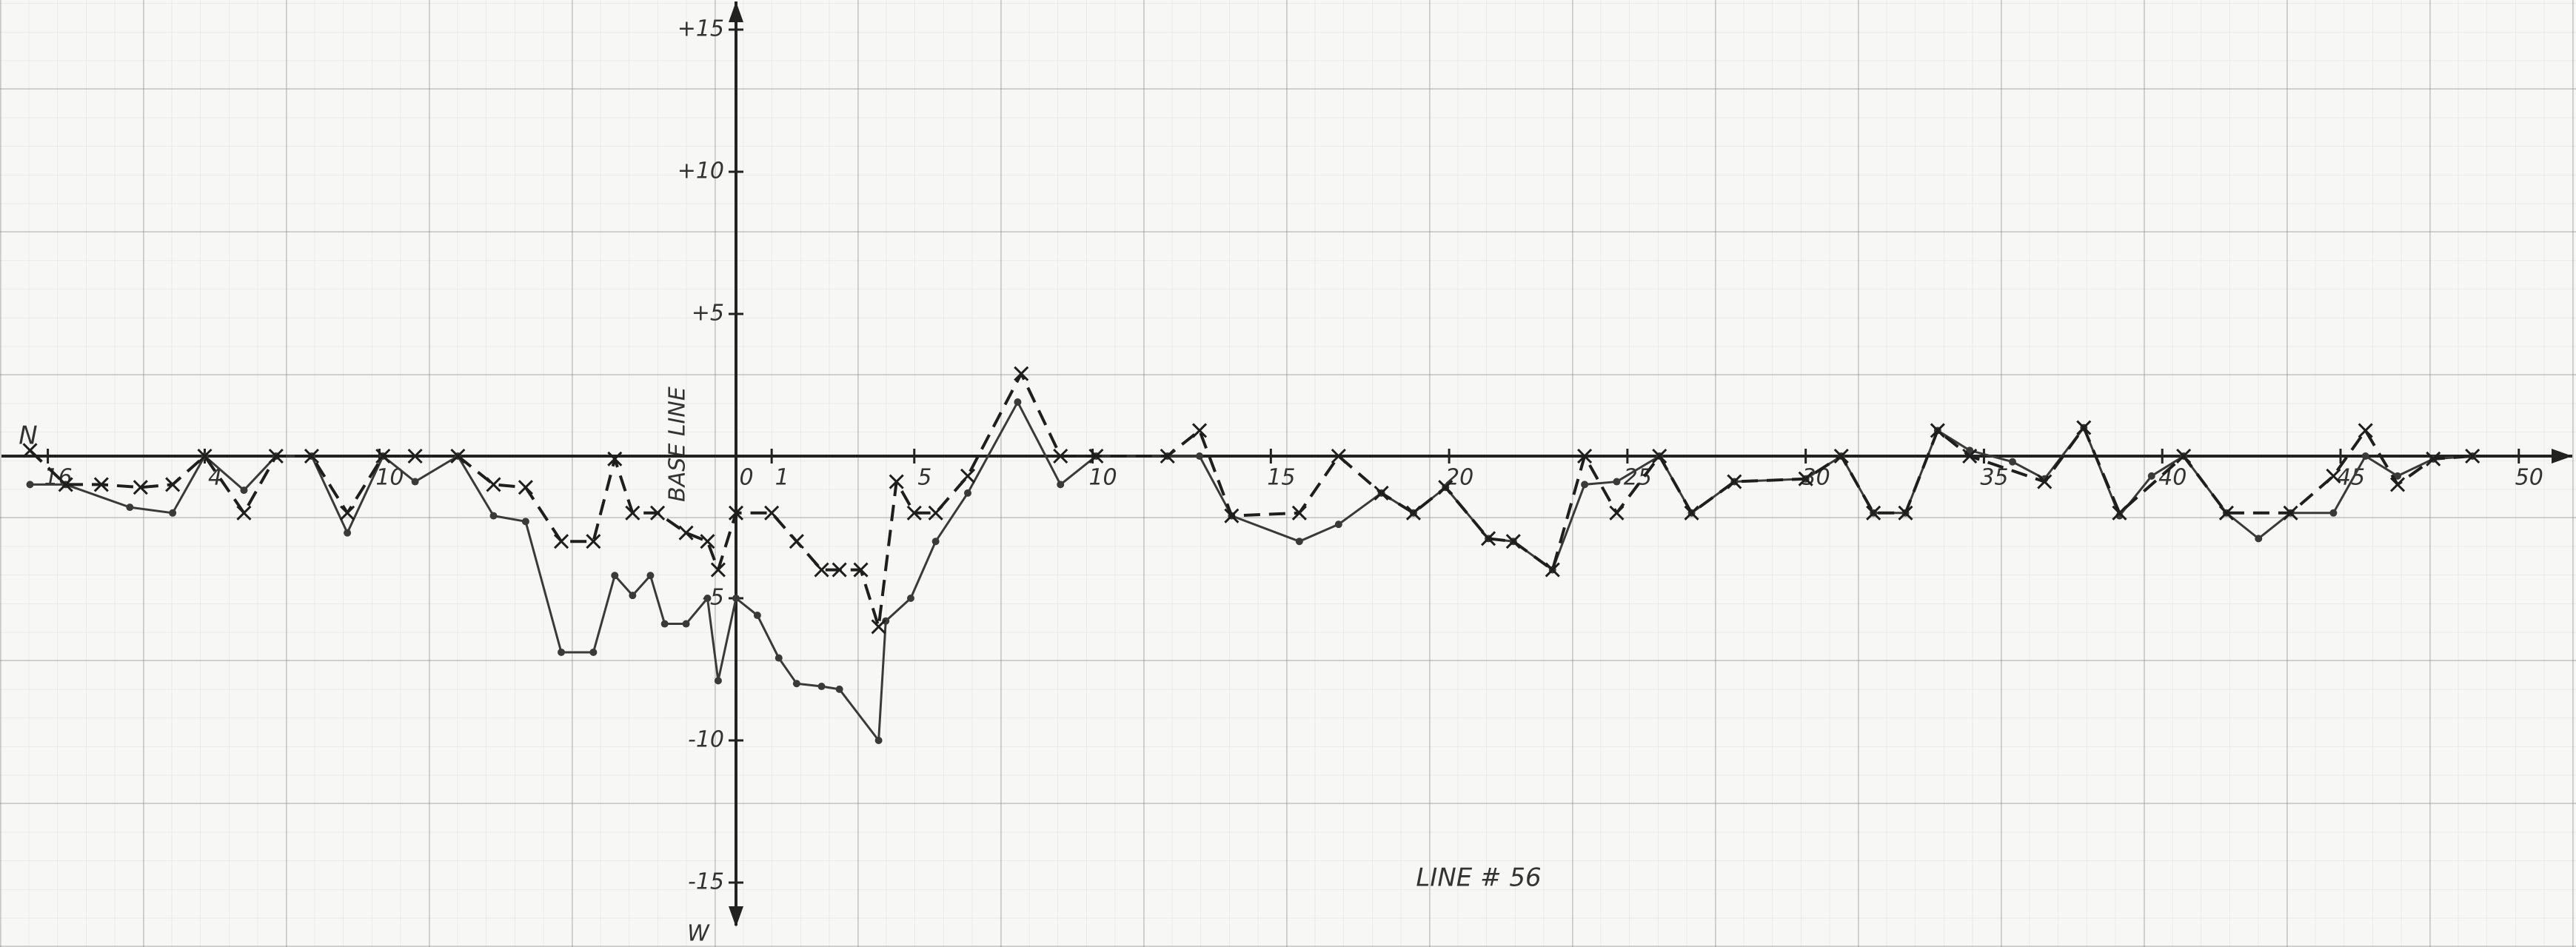 Image resolution: width=2576 pixels, height=947 pixels. Describe the element at coordinates (698, 934) in the screenshot. I see `annotation: W` at that location.